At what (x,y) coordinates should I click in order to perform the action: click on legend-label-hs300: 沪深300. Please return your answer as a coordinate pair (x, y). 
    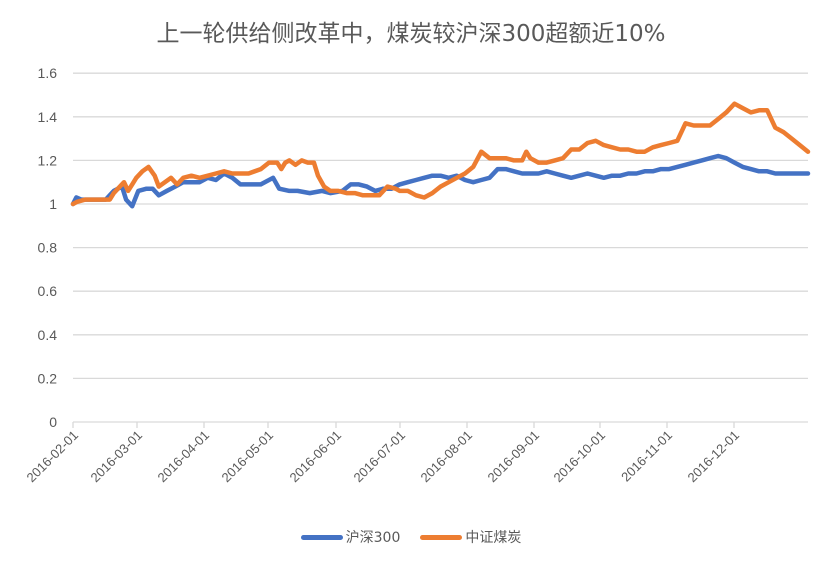
    Looking at the image, I should click on (373, 538).